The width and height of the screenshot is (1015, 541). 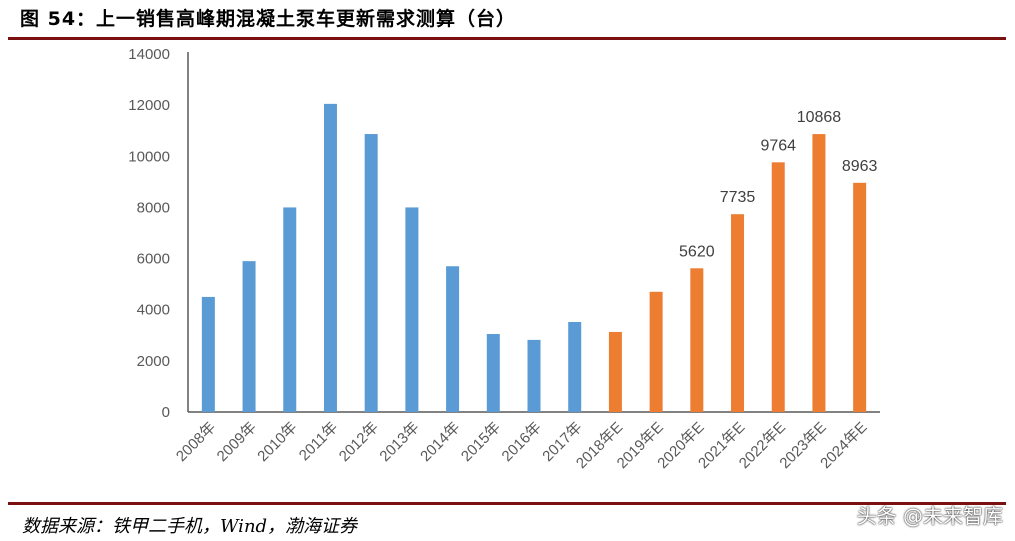 What do you see at coordinates (440, 442) in the screenshot?
I see `x-tick-label: 2014年` at bounding box center [440, 442].